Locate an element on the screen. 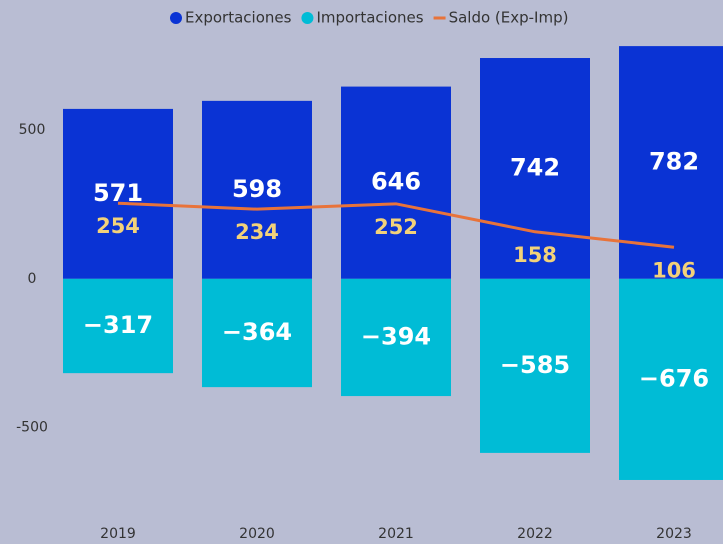  x-tick-label: 2022 is located at coordinates (535, 534).